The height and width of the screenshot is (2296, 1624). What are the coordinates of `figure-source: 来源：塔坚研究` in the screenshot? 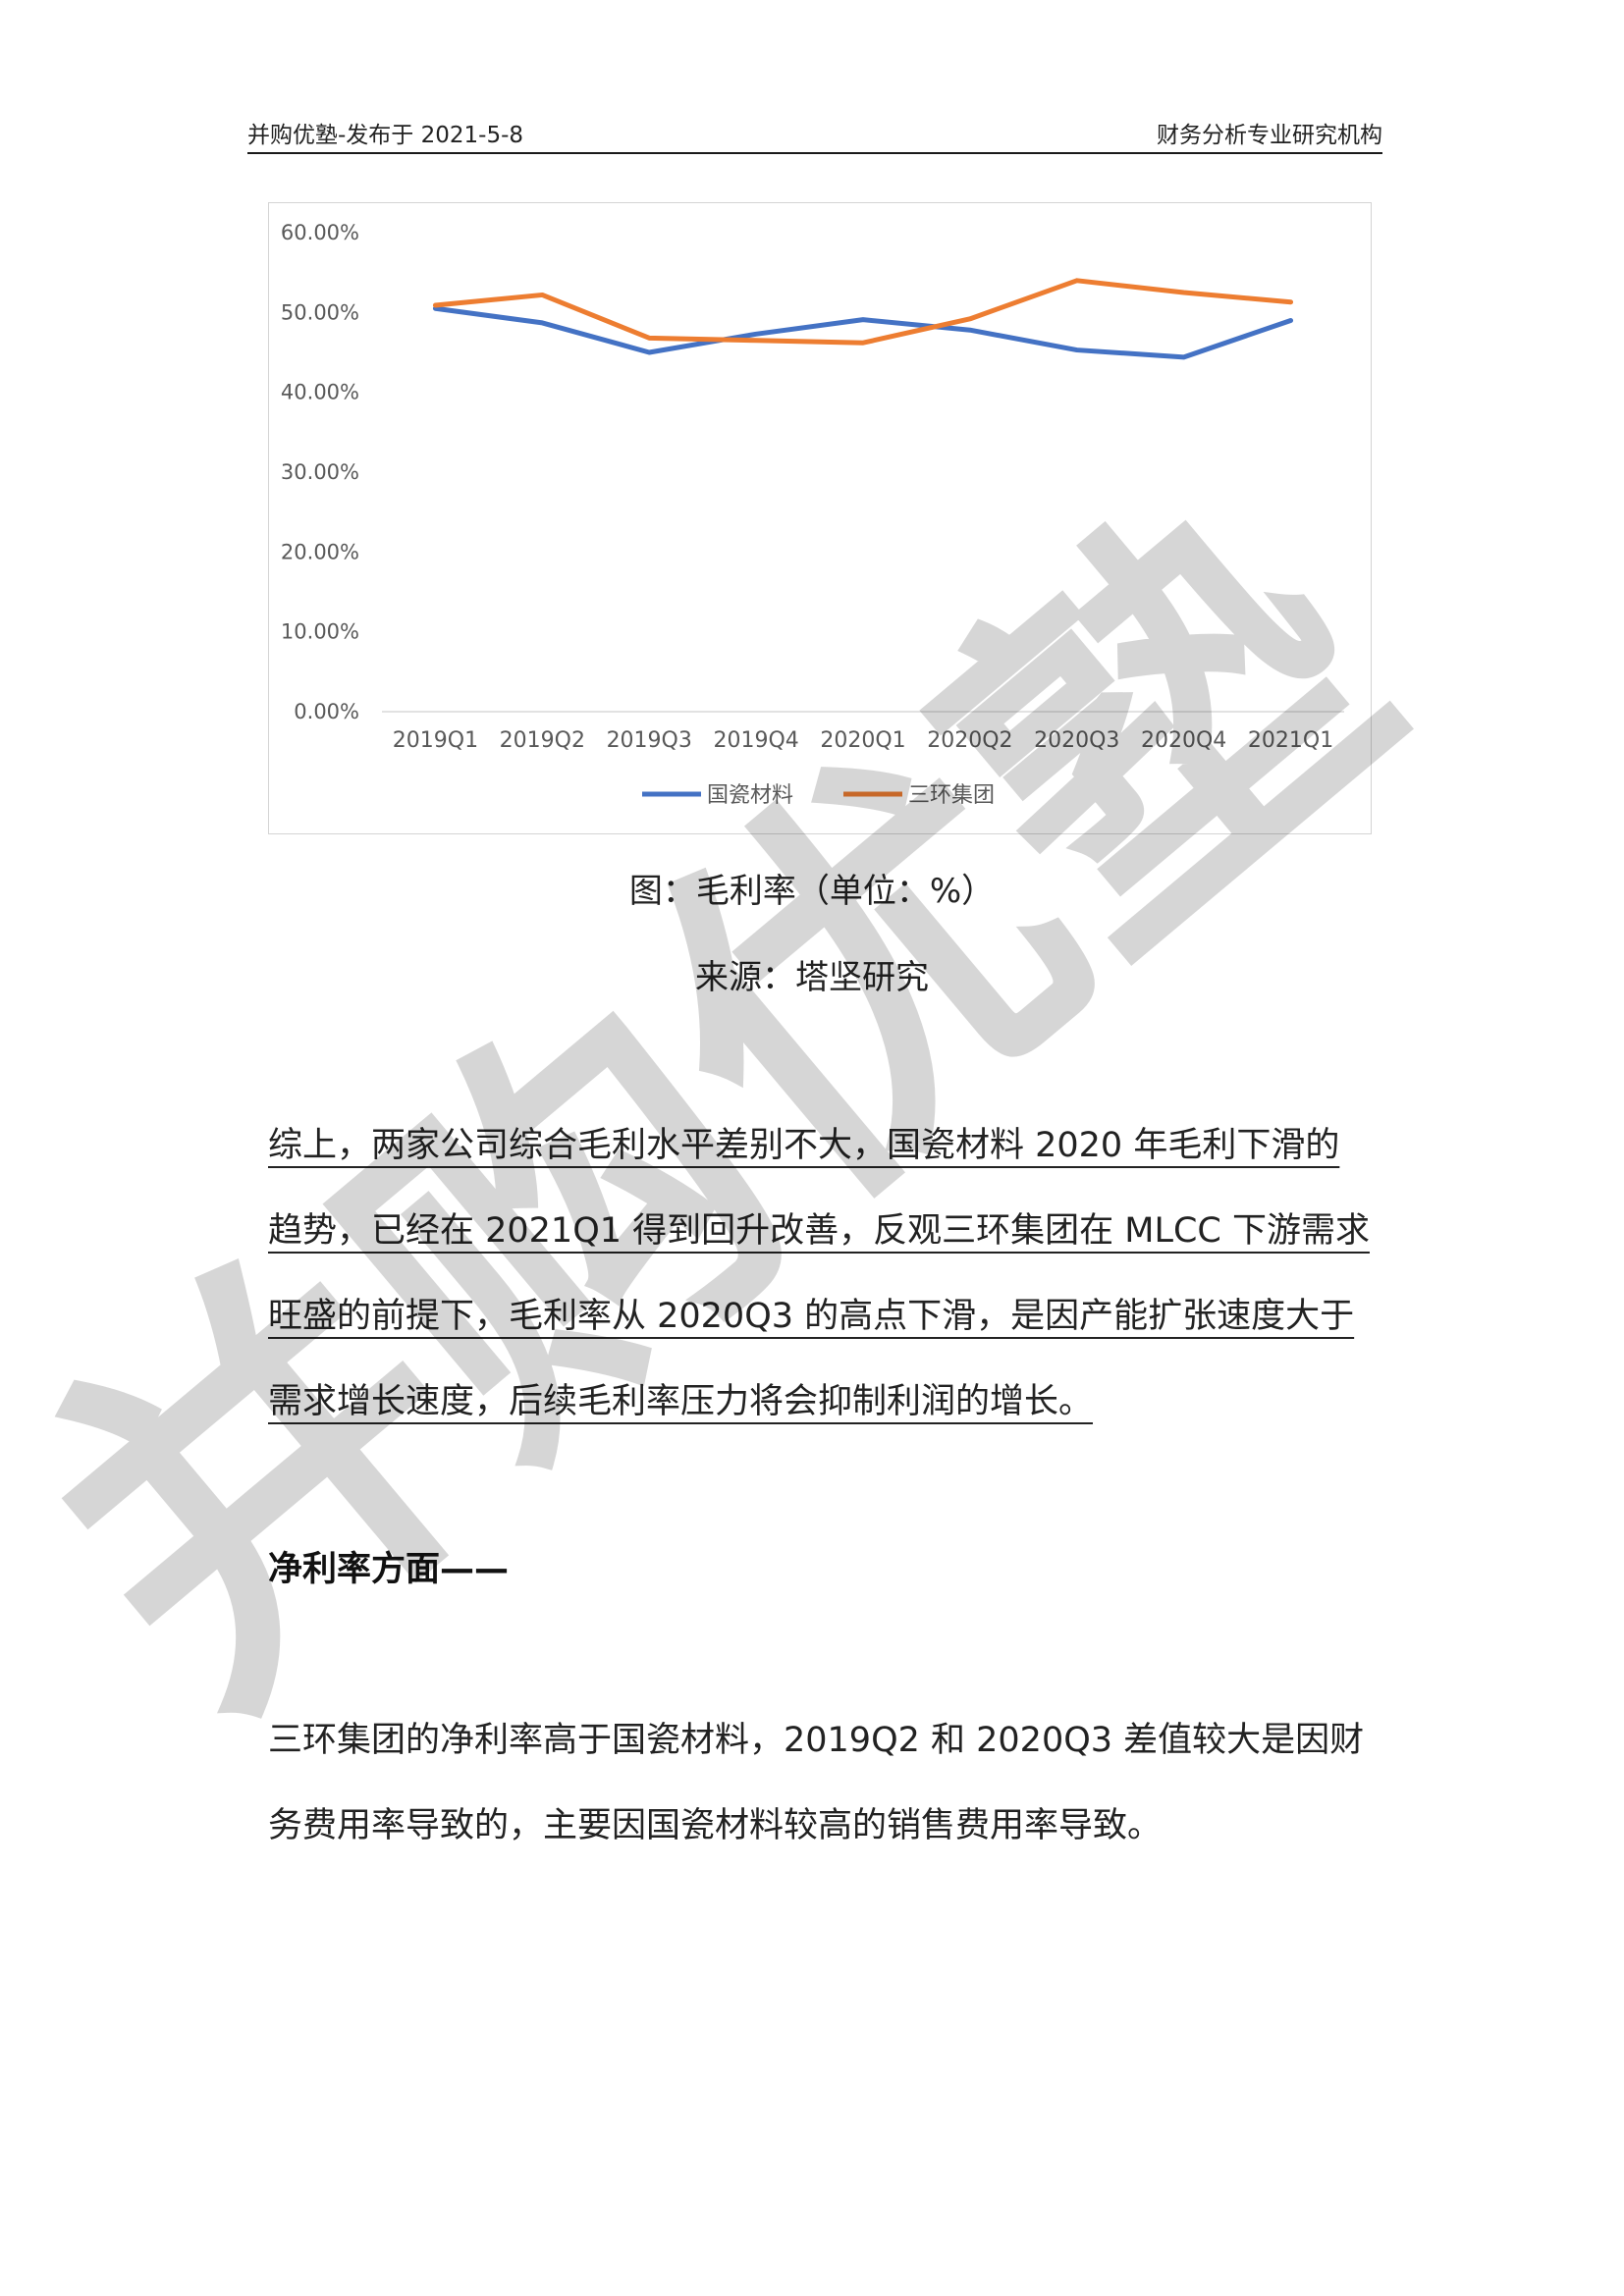 It's located at (812, 978).